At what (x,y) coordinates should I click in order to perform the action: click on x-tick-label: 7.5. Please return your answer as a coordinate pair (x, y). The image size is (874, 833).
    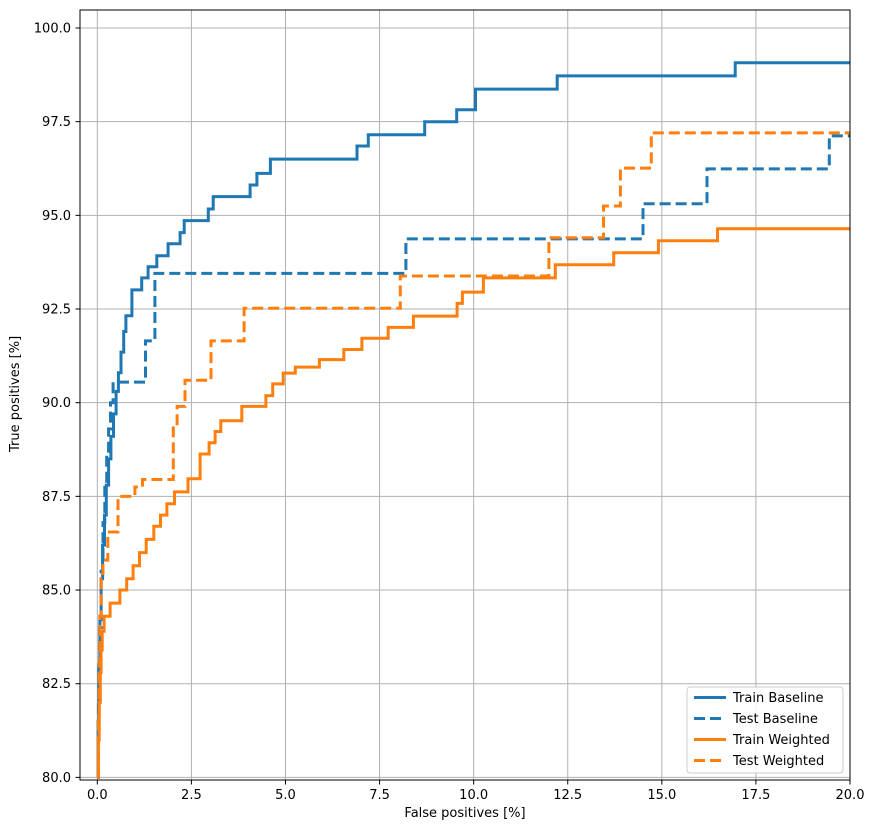
    Looking at the image, I should click on (379, 795).